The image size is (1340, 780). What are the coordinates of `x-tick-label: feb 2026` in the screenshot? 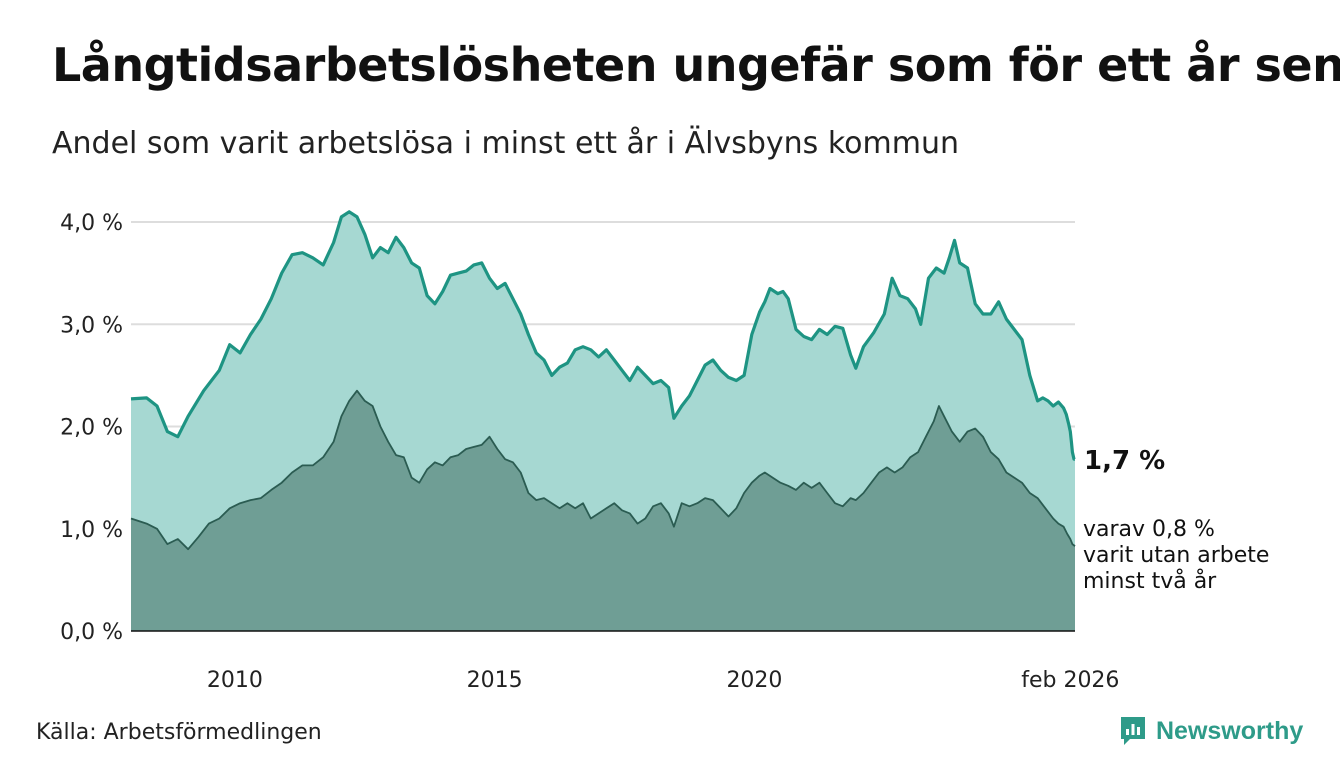 It's located at (1070, 680).